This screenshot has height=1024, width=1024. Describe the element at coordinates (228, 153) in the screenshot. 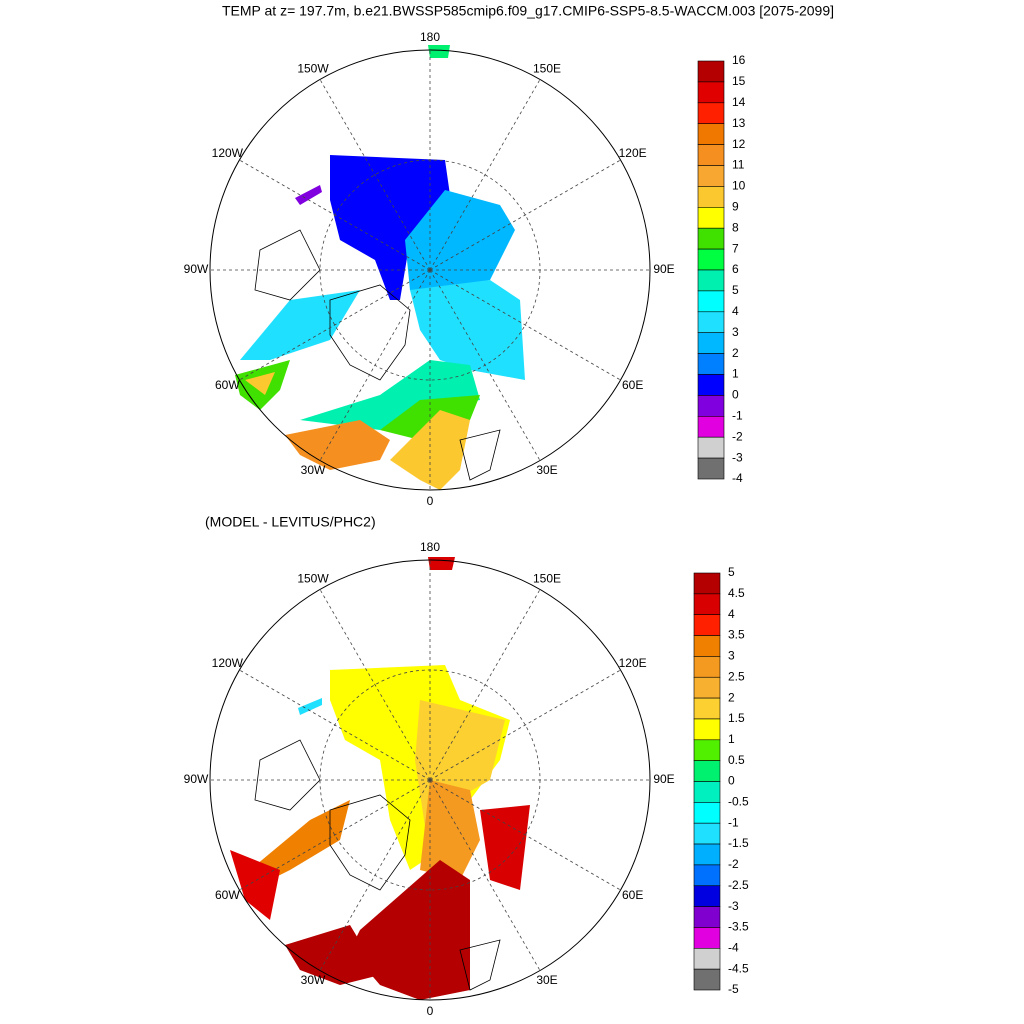

I see `longitude-label: 120W` at that location.